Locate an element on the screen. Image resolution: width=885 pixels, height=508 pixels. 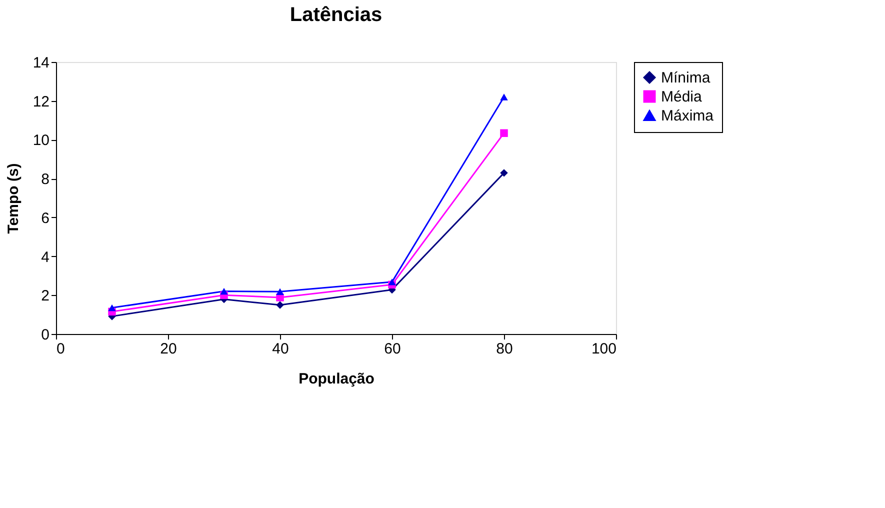
x-tick-label: 80 is located at coordinates (504, 349).